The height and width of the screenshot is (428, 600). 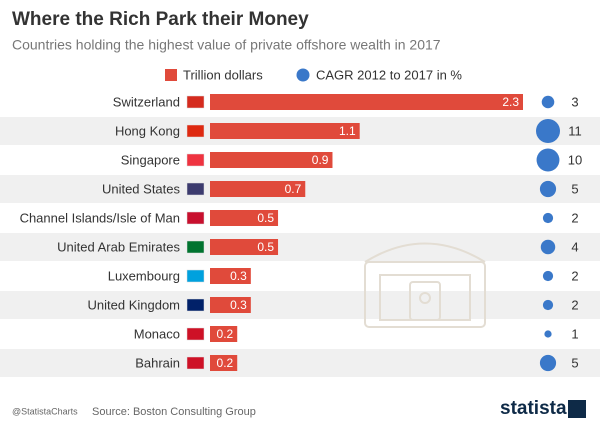 I want to click on category-label: United States, so click(x=141, y=188).